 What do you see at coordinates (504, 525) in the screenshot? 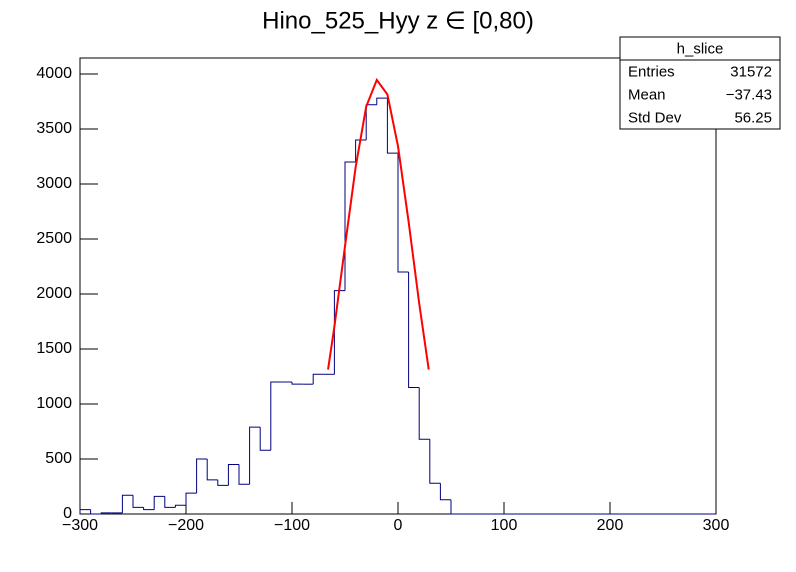
I see `x-tick-label: 100` at bounding box center [504, 525].